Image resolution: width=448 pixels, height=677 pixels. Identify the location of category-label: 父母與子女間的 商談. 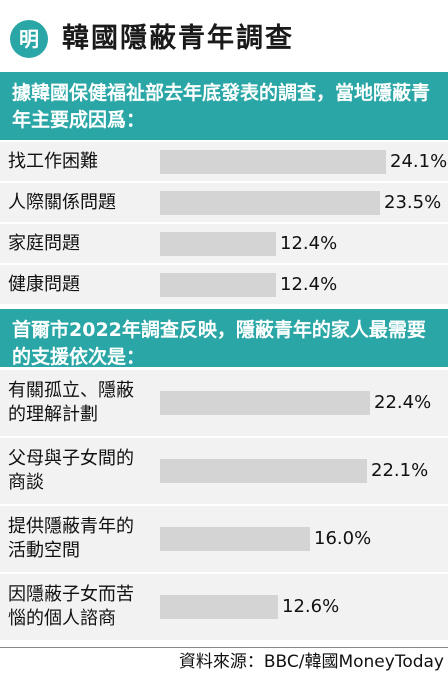
(71, 471).